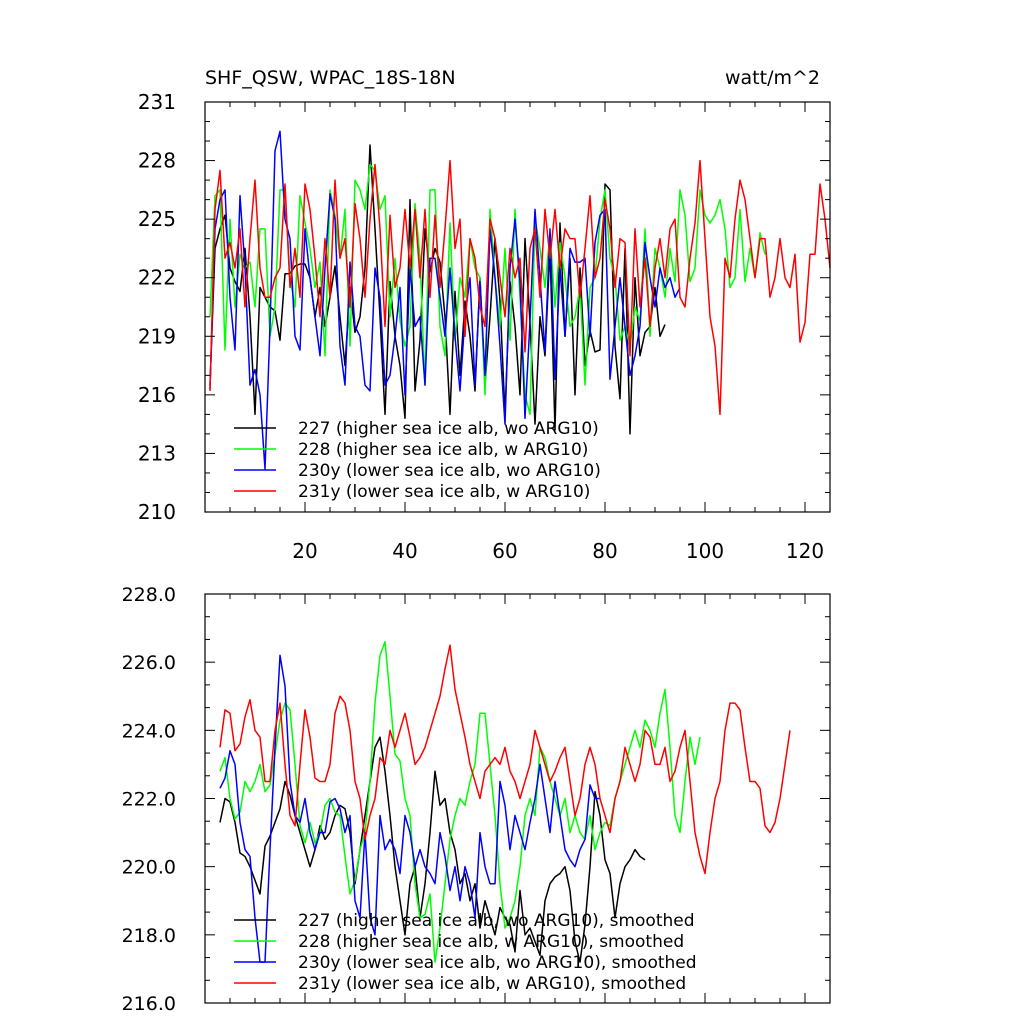 The image size is (1024, 1028). What do you see at coordinates (504, 551) in the screenshot?
I see `x-tick-label: 60` at bounding box center [504, 551].